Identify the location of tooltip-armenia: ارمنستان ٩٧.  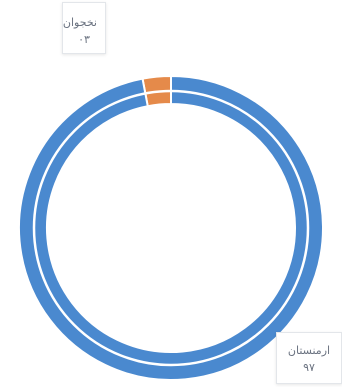
(309, 358).